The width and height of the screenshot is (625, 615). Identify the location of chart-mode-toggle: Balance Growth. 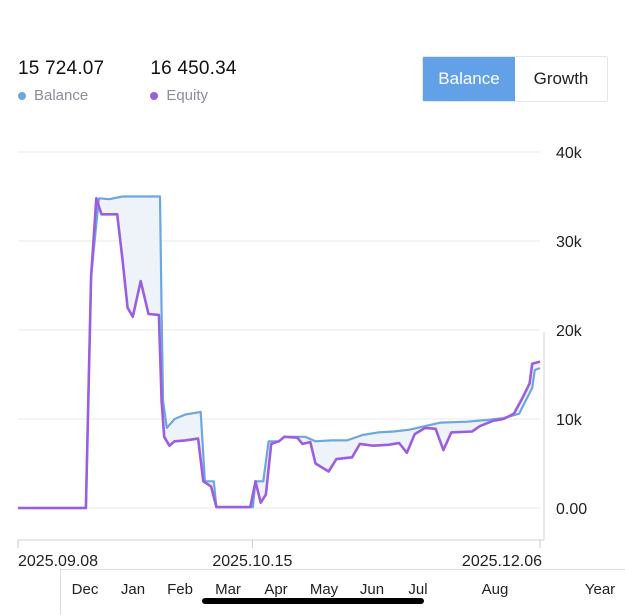
(515, 79).